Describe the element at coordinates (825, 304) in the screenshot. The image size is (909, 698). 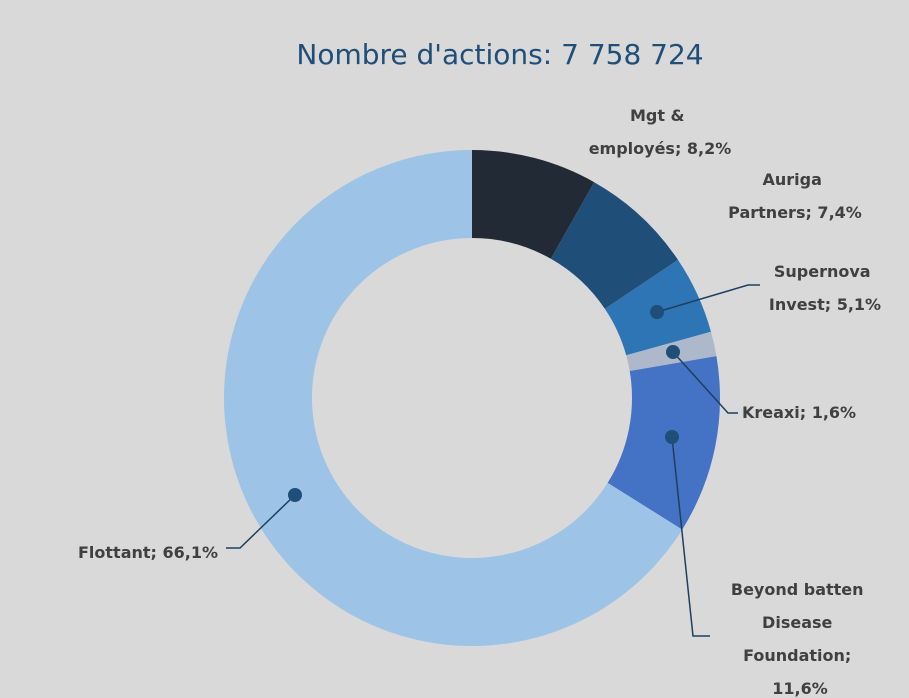
I see `label-line: Invest; 5,1%` at that location.